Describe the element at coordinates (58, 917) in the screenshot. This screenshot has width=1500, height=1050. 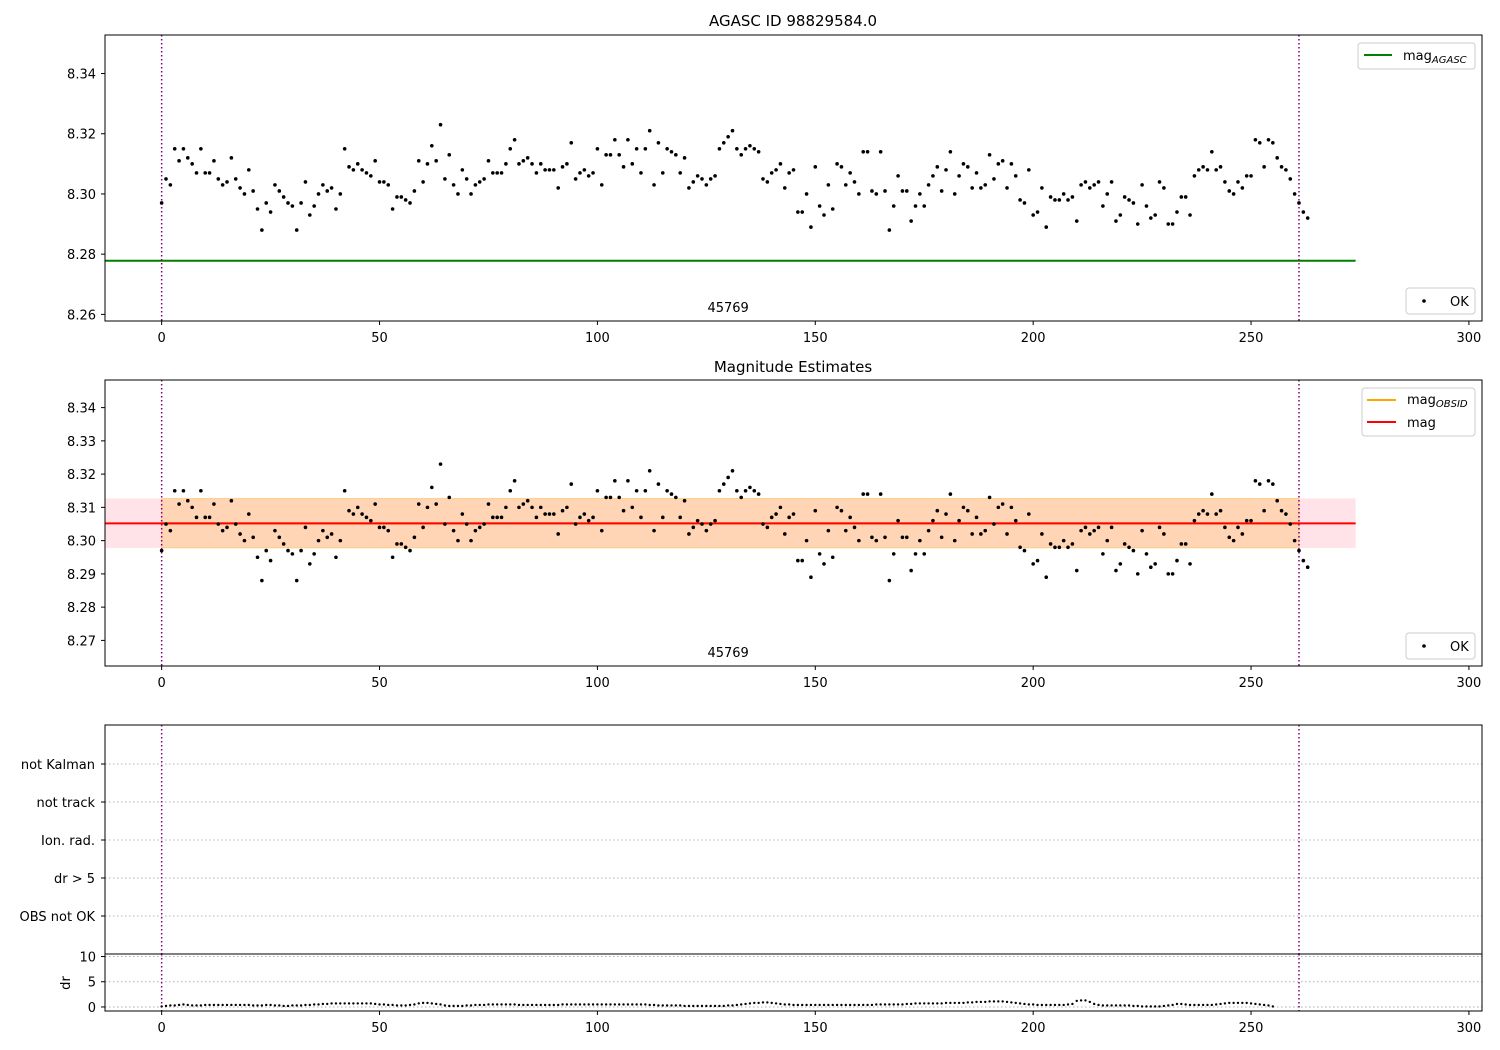
I see `flag-obs-not-ok: OBS not OK` at that location.